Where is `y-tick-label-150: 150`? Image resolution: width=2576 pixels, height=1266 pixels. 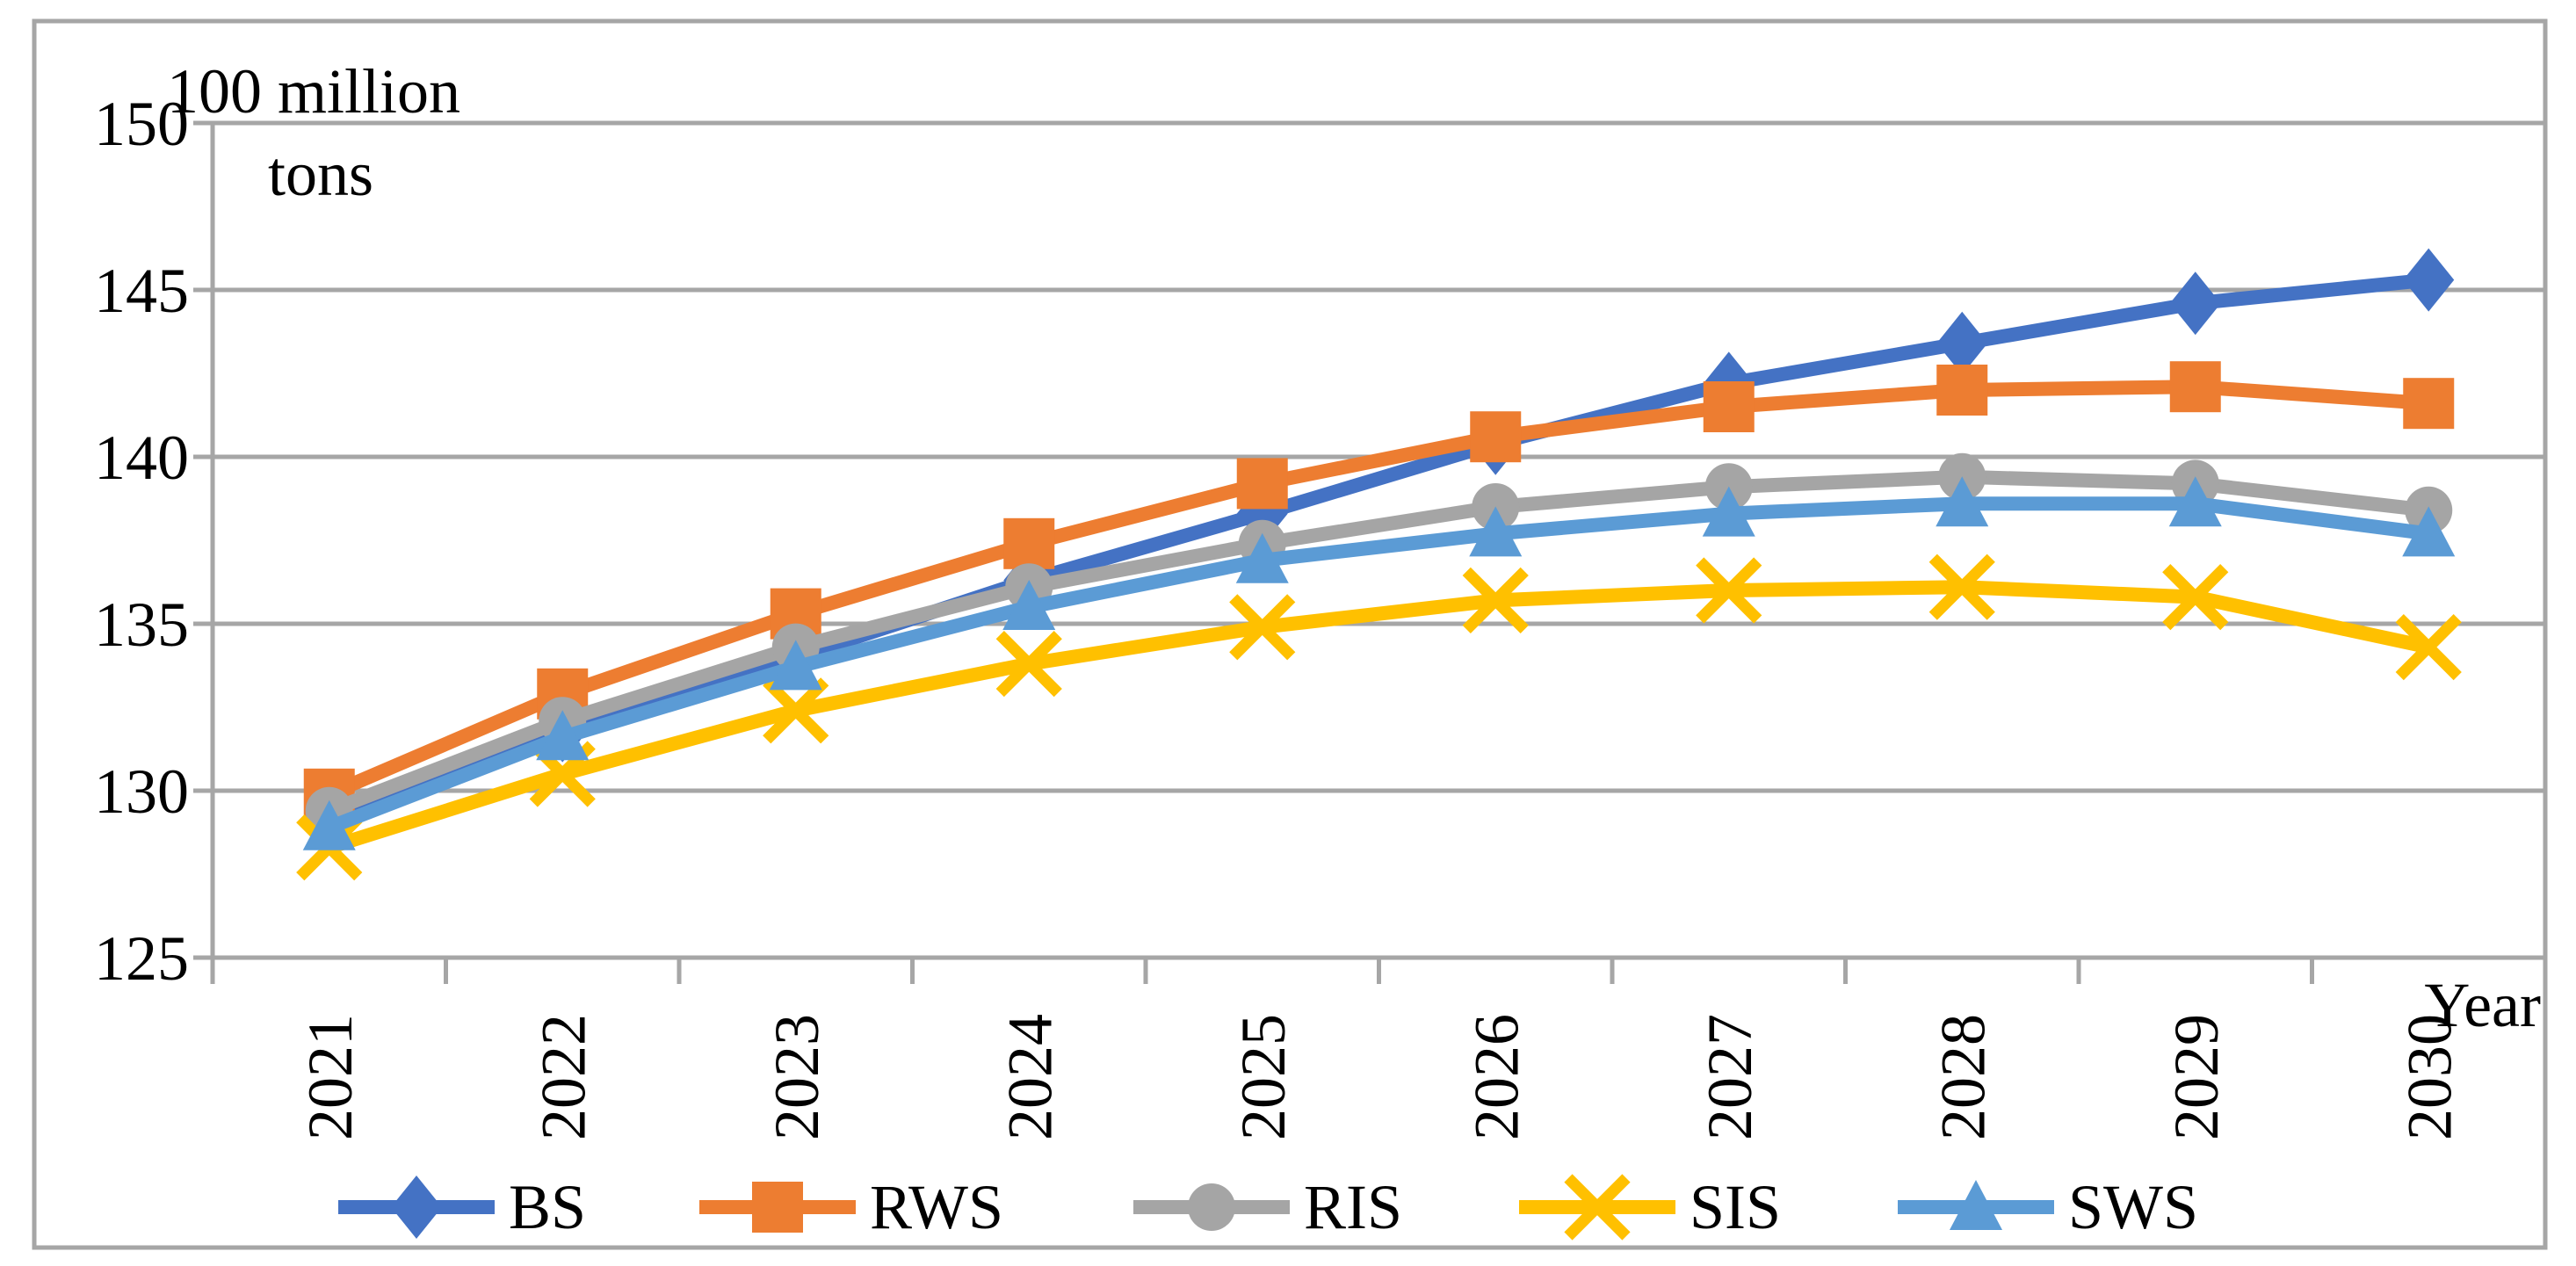
y-tick-label-150: 150 is located at coordinates (141, 124).